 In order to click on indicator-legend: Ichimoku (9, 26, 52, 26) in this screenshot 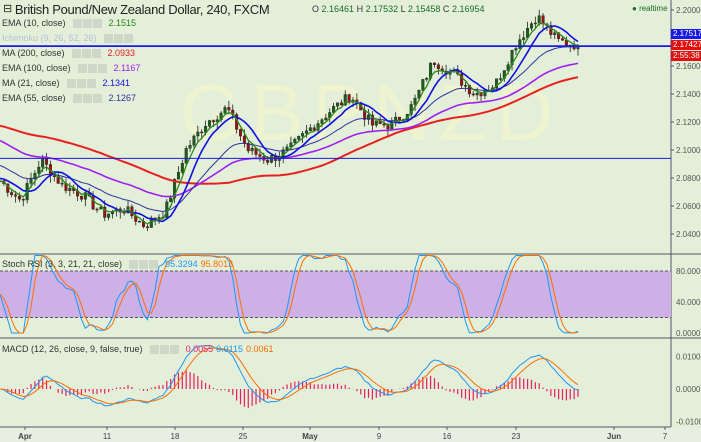, I will do `click(71, 38)`.